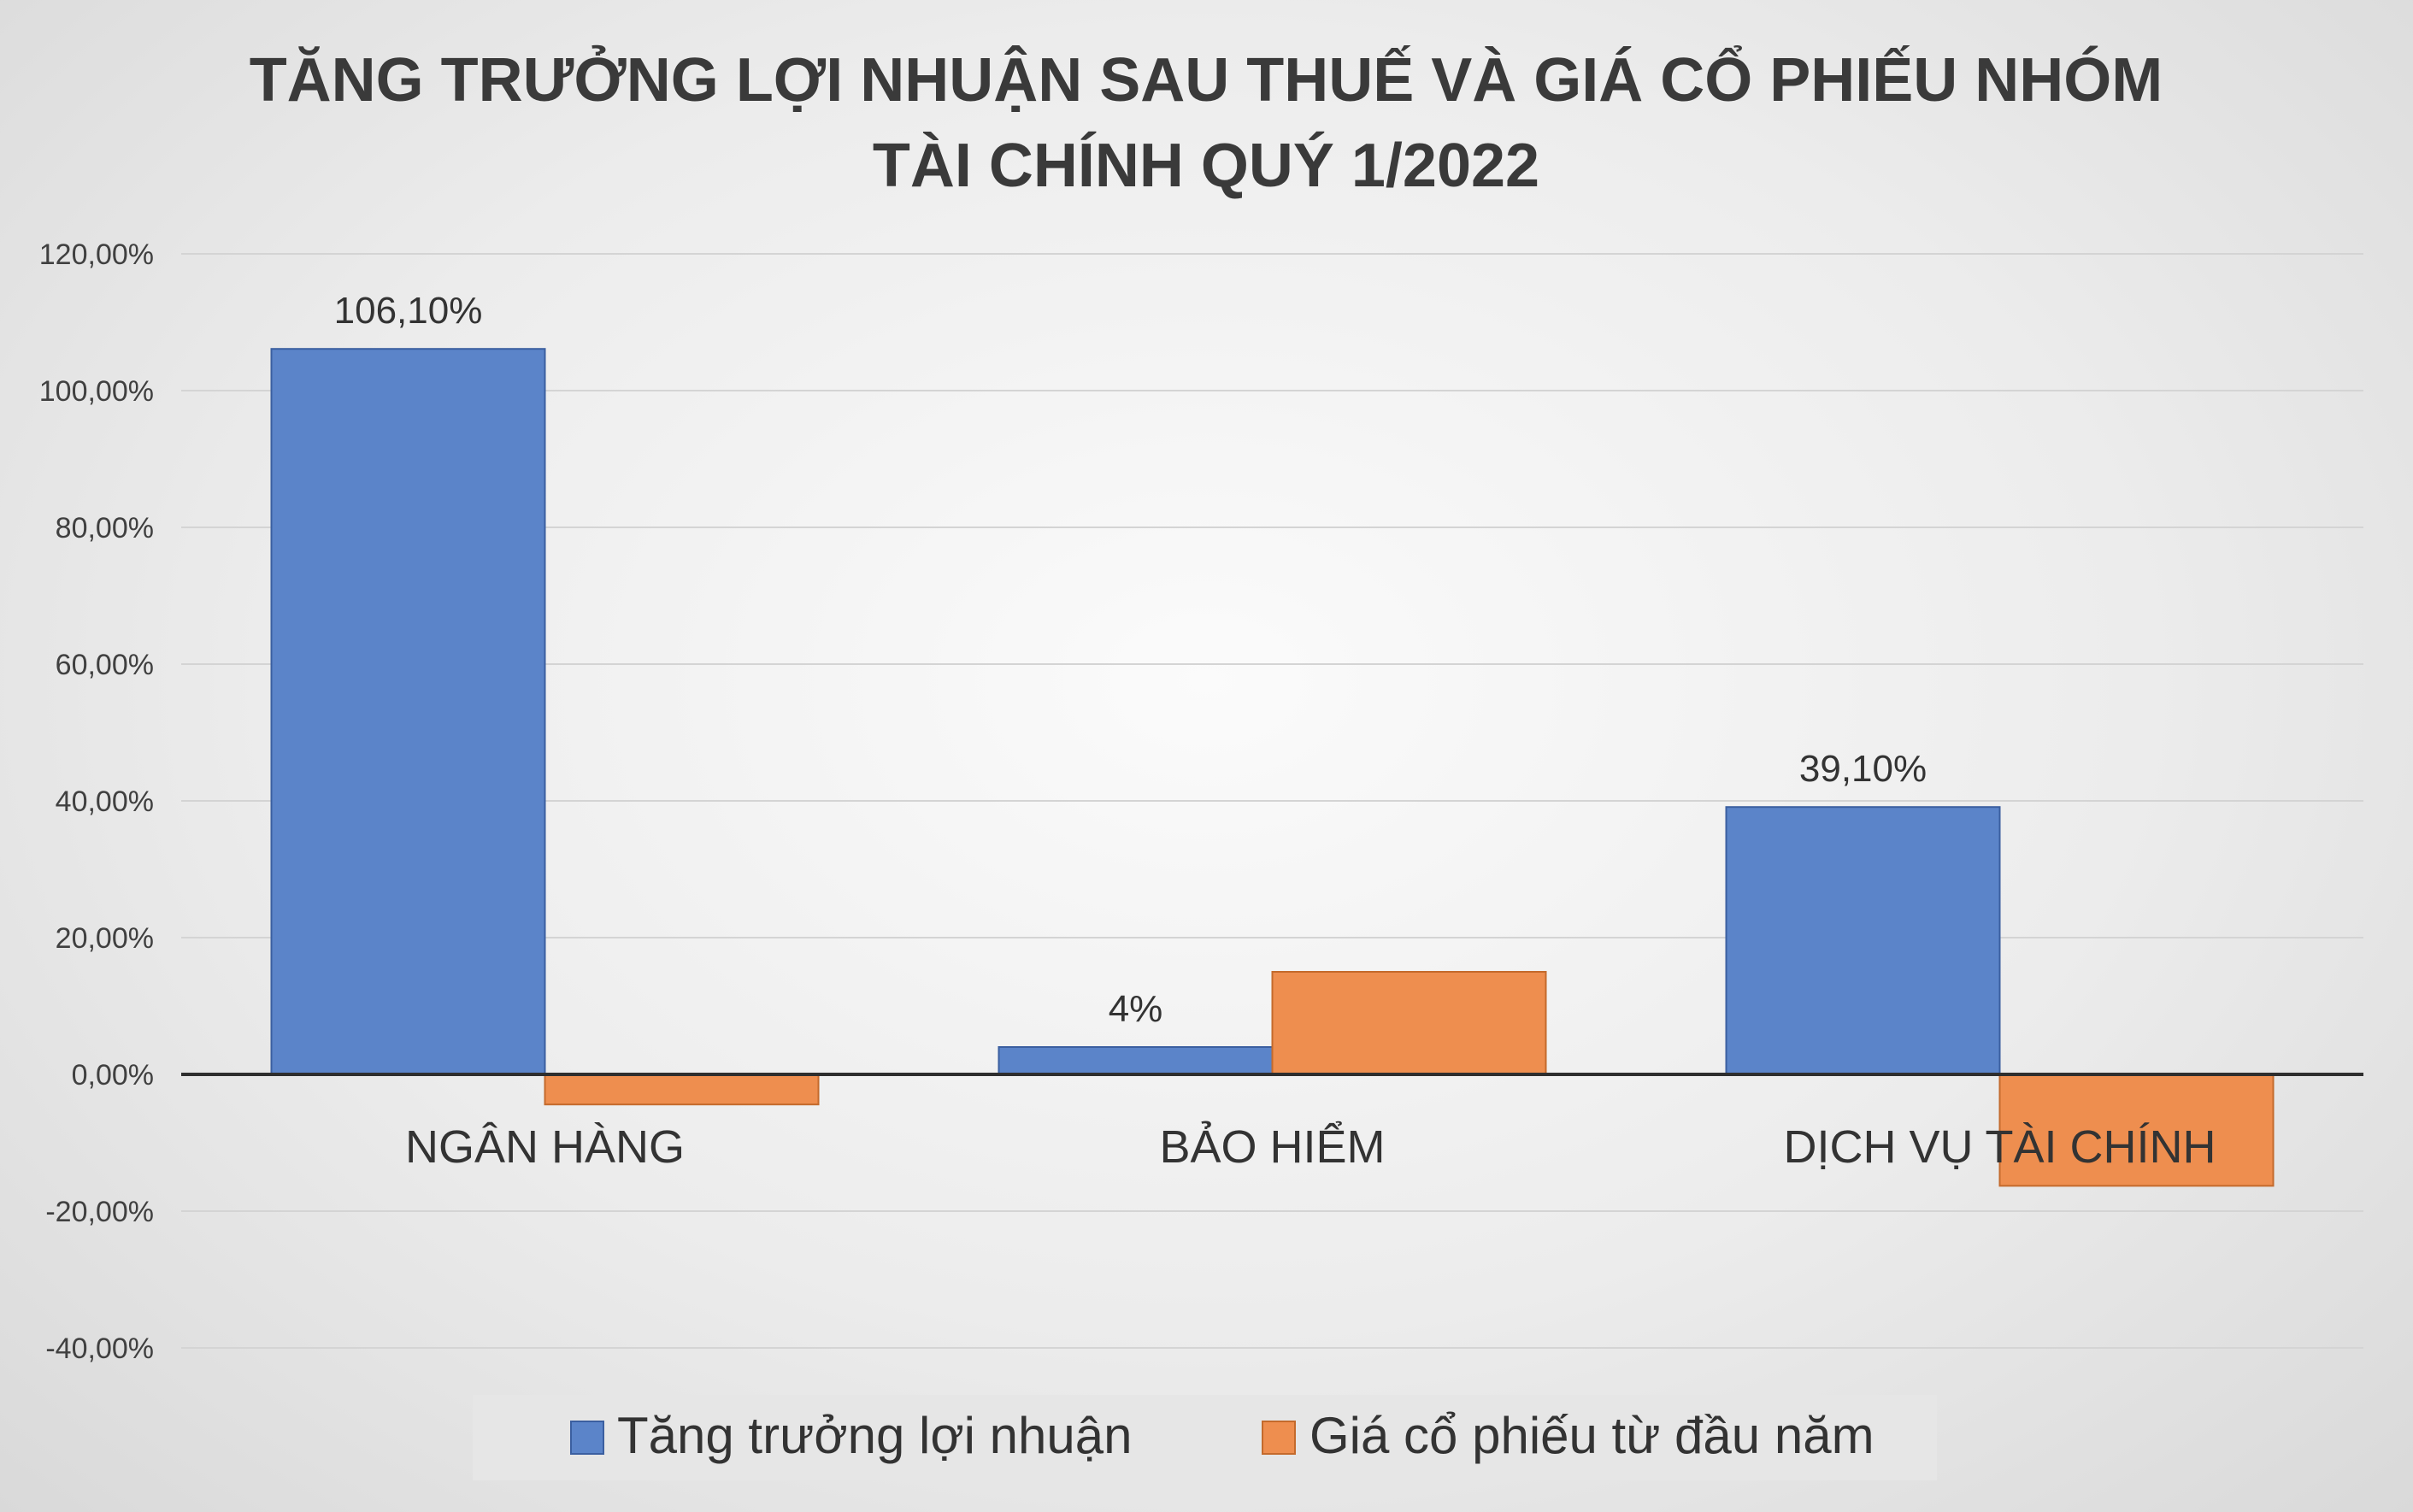 This screenshot has height=1512, width=2413. I want to click on x-category-label: DỊCH VỤ TÀI CHÍNH, so click(1999, 1147).